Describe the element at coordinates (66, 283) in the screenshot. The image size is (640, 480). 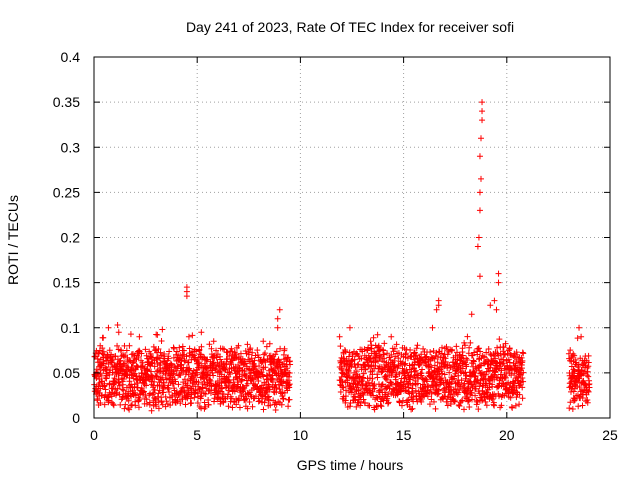
I see `y-tick-label: 0.15` at that location.